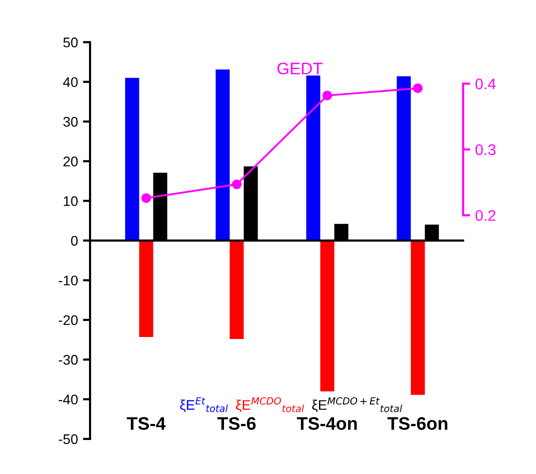 The height and width of the screenshot is (474, 536). I want to click on y-tick-label: -30, so click(68, 359).